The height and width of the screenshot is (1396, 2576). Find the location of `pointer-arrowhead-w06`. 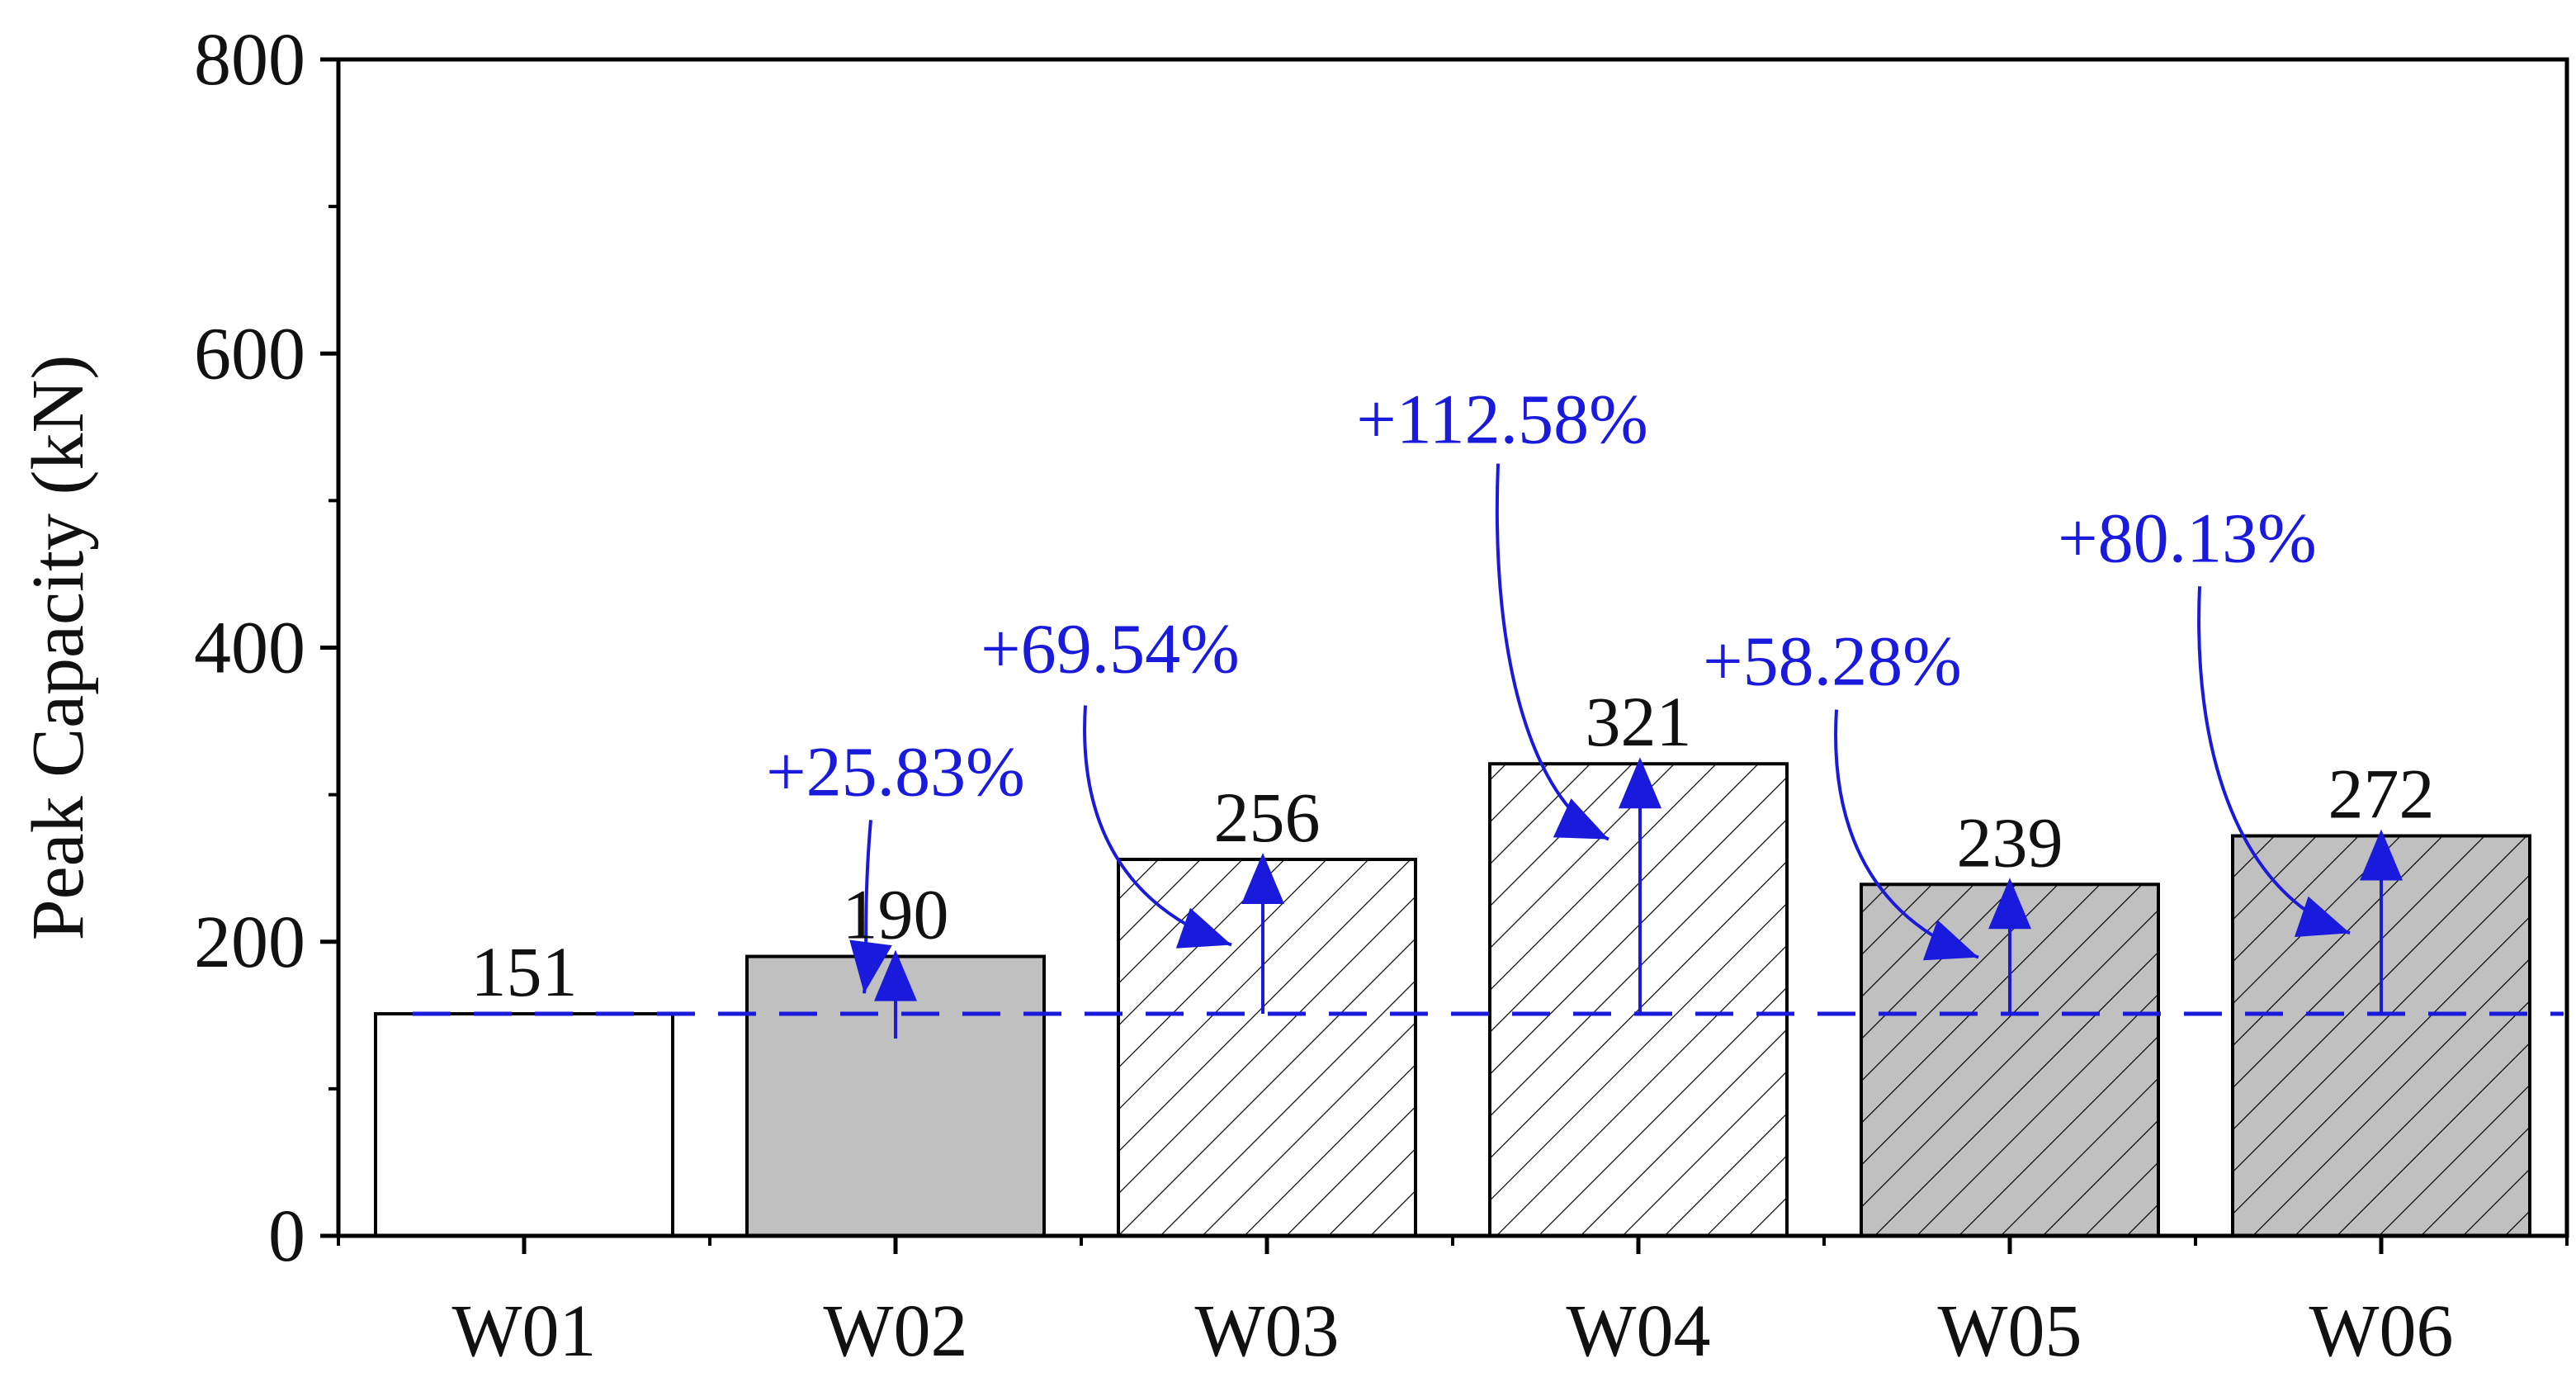

pointer-arrowhead-w06 is located at coordinates (2322, 917).